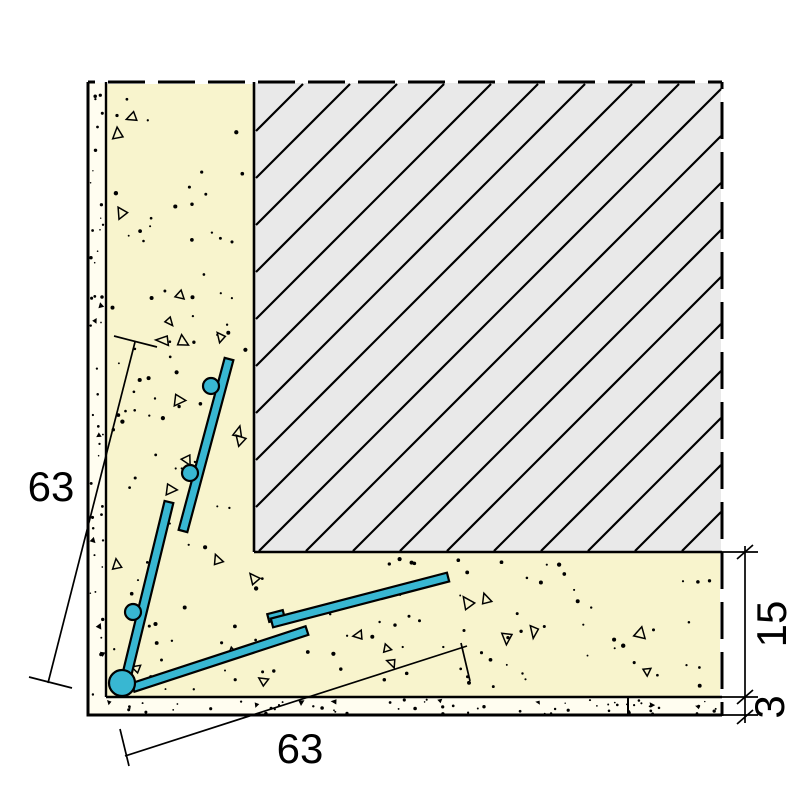 The image size is (800, 800). I want to click on dim-value-base-coat: 15, so click(771, 624).